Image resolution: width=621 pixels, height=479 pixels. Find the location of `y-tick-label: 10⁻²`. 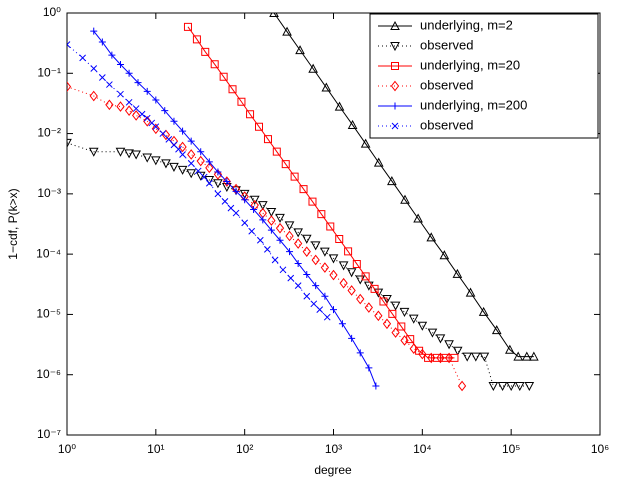

y-tick-label: 10⁻² is located at coordinates (49, 133).